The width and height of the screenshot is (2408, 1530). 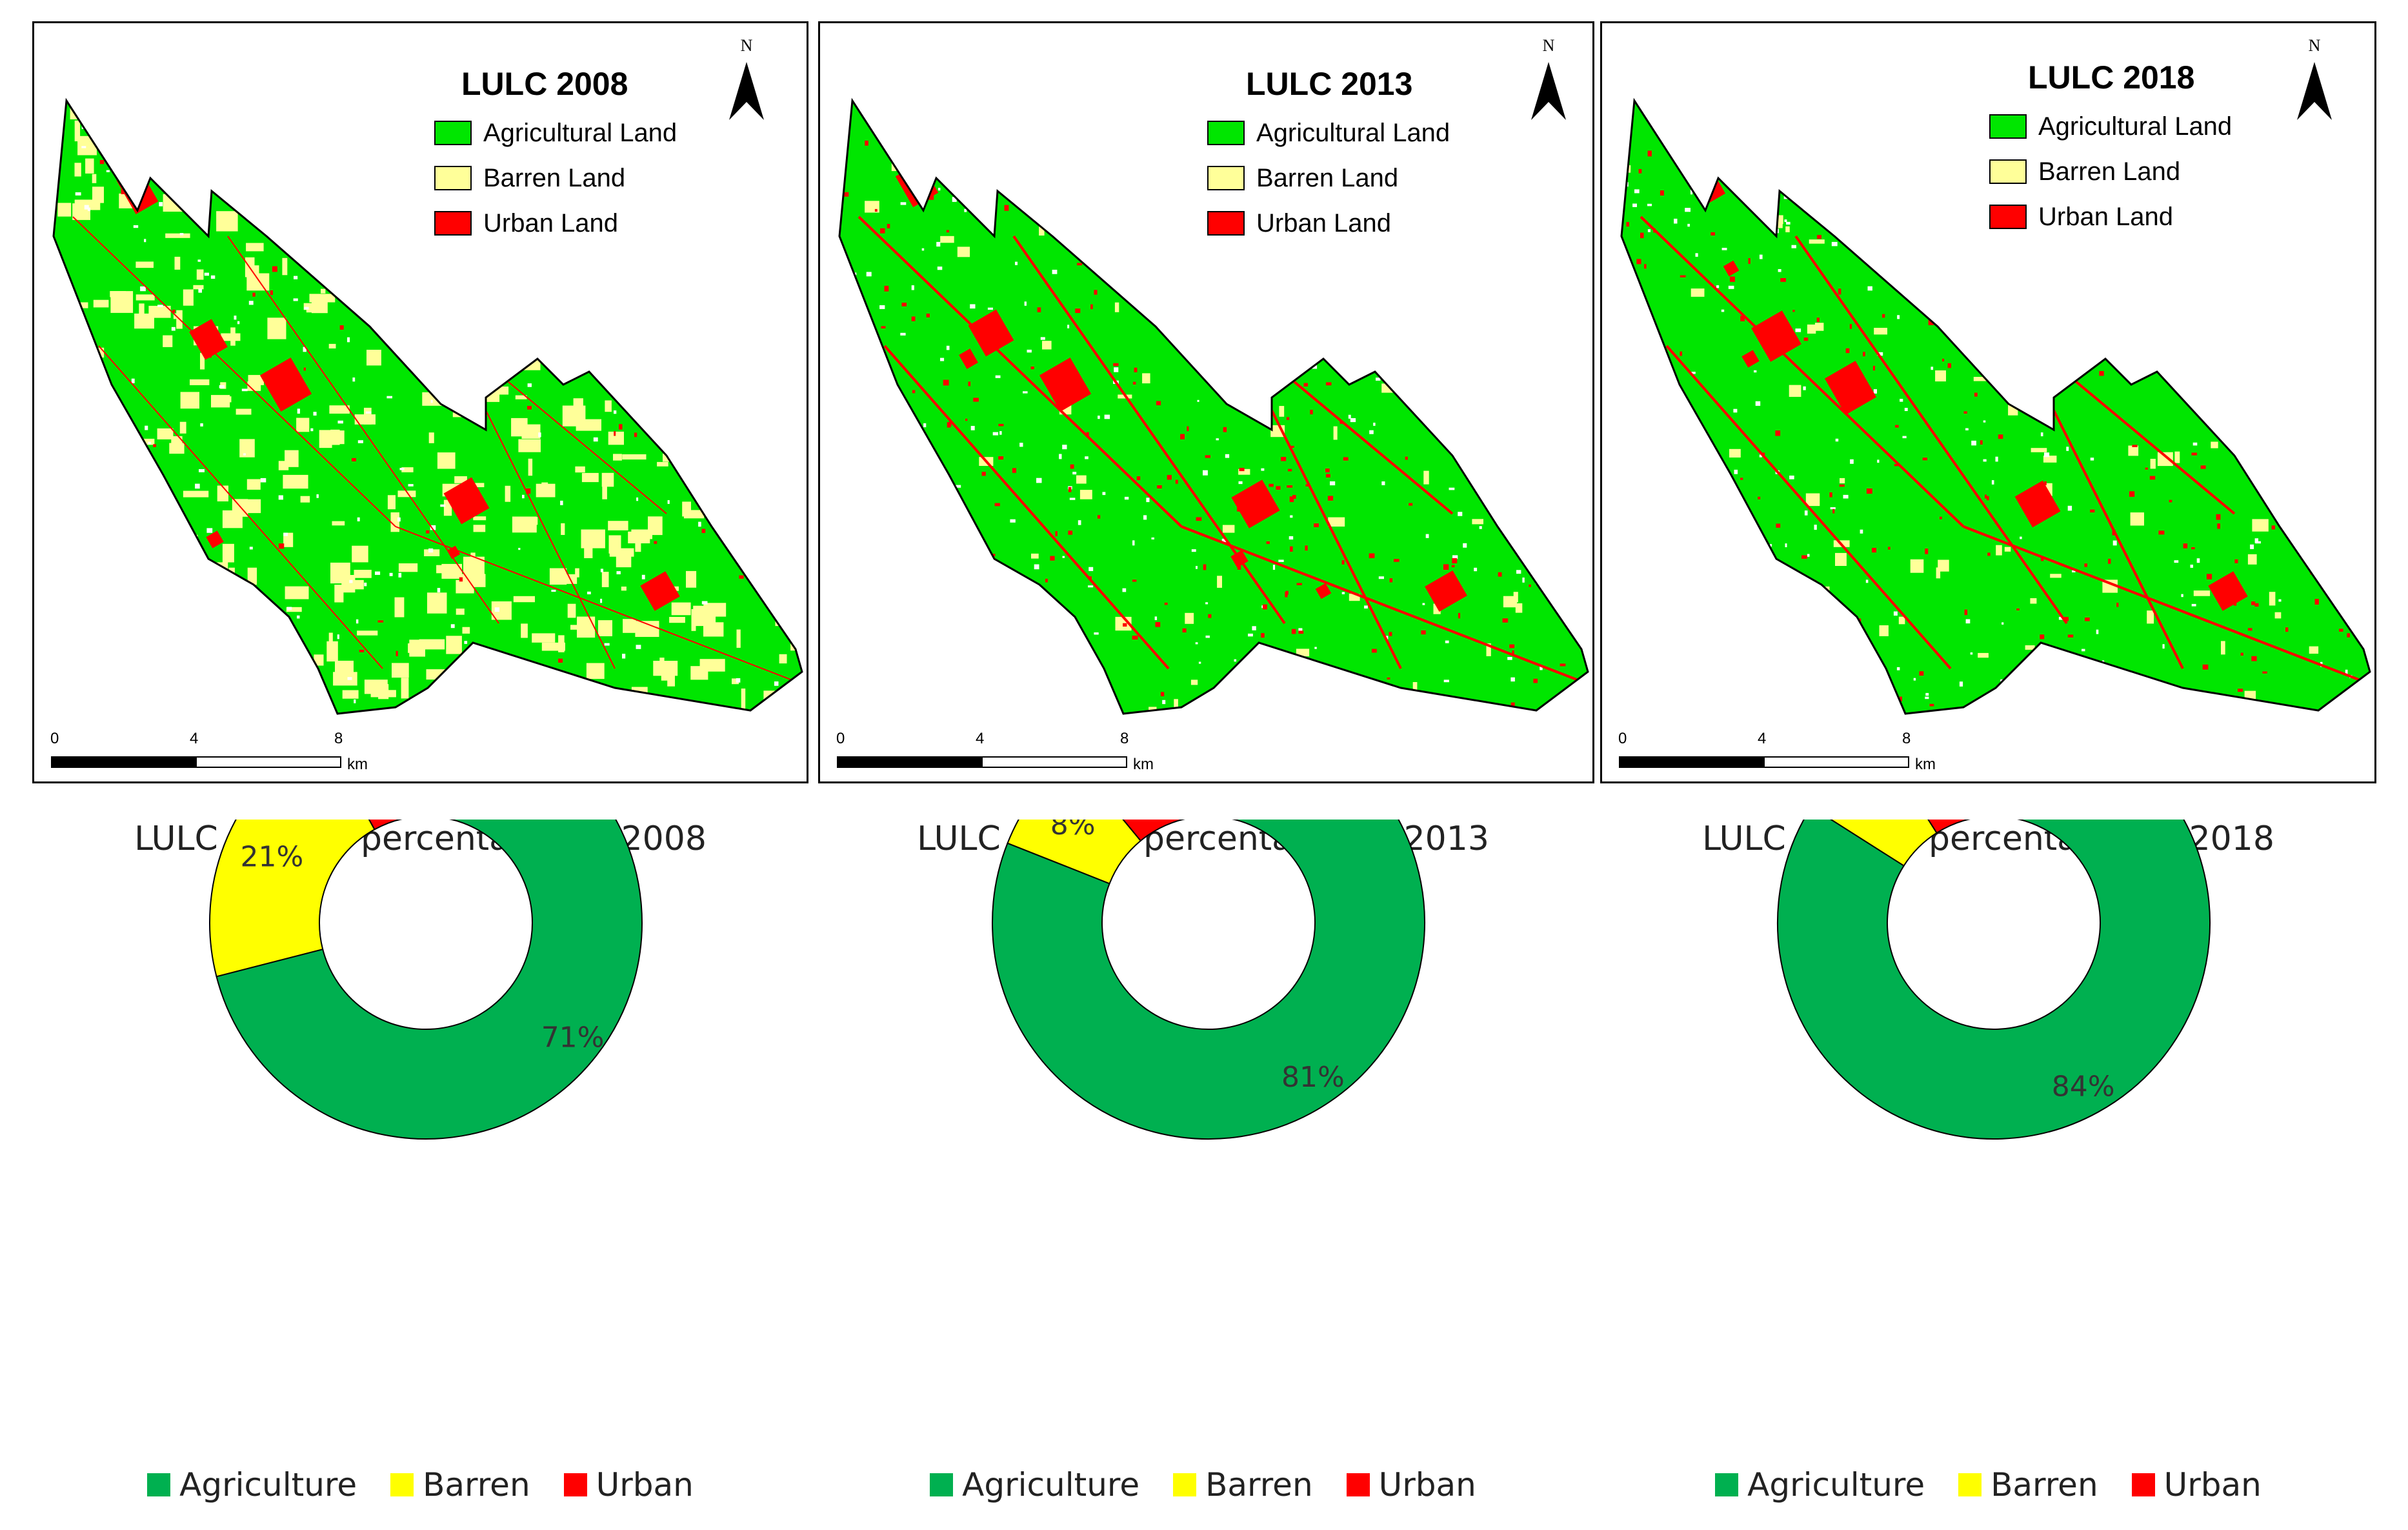 I want to click on legend-item: Barren Land, so click(x=2110, y=171).